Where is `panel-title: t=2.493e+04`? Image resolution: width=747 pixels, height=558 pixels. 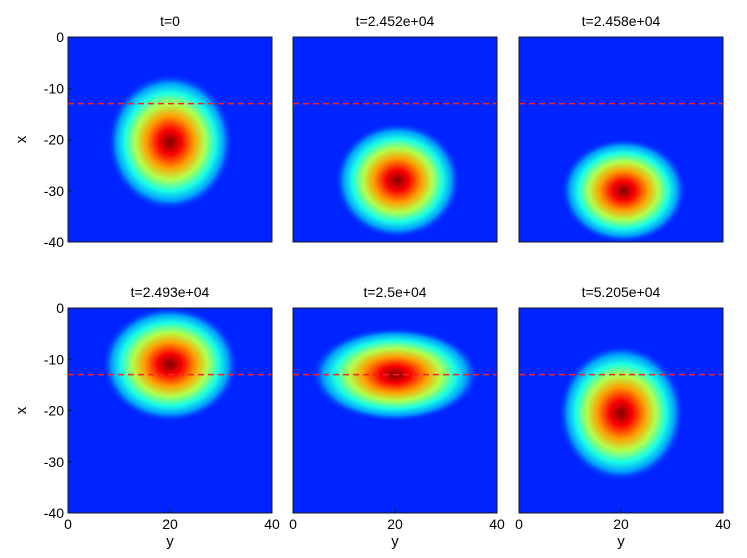
panel-title: t=2.493e+04 is located at coordinates (170, 292).